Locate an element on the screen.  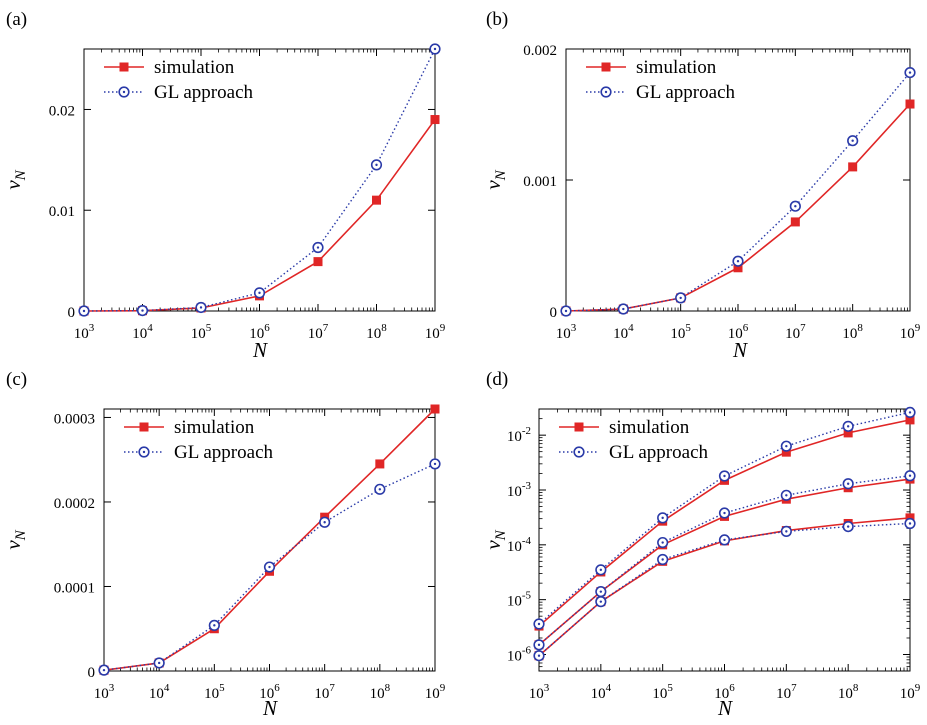
panel-label: (b) is located at coordinates (497, 19).